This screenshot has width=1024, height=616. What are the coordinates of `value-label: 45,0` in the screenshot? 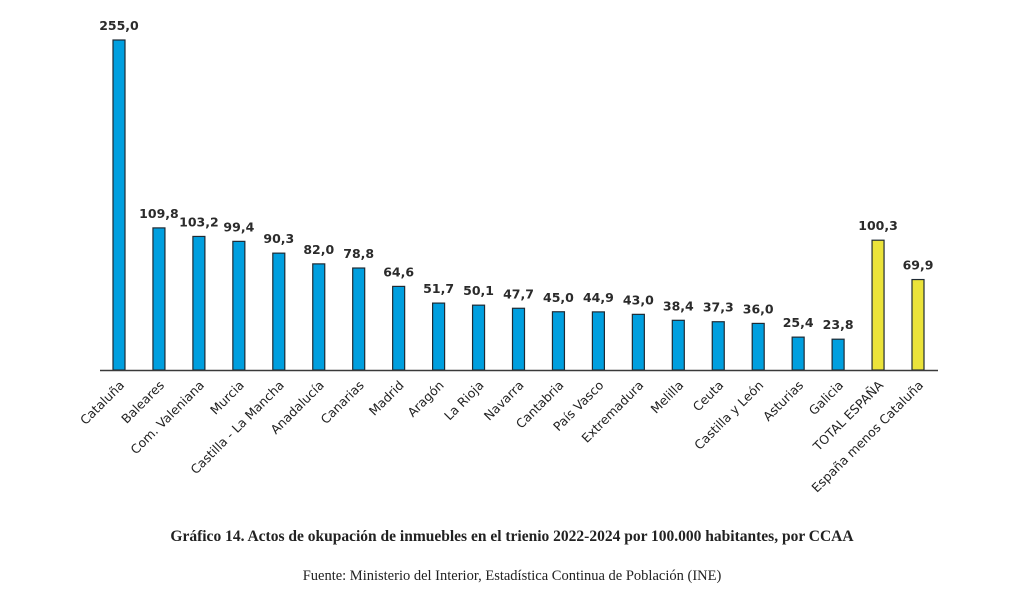 It's located at (558, 297).